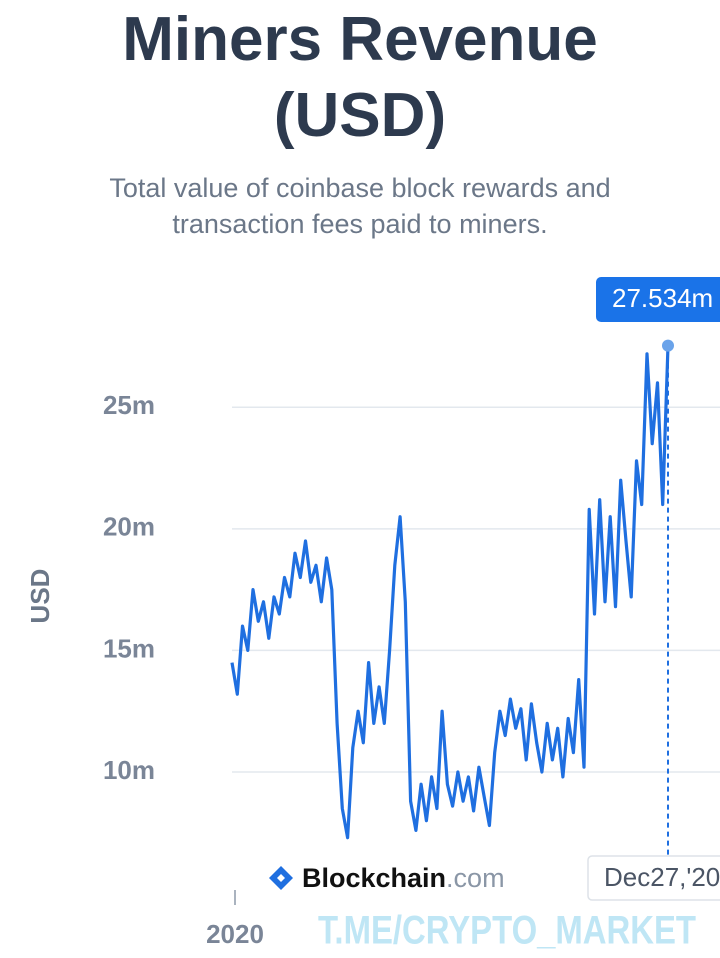  I want to click on channel-watermark: T.ME/CRYPTO_MARKET, so click(507, 931).